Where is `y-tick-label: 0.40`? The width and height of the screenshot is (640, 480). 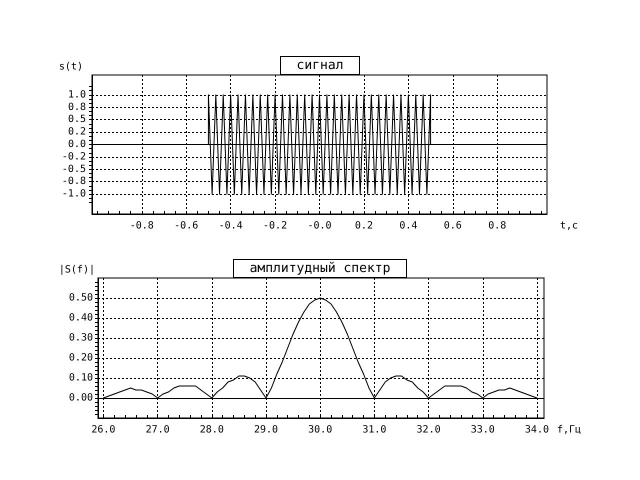 y-tick-label: 0.40 is located at coordinates (80, 318).